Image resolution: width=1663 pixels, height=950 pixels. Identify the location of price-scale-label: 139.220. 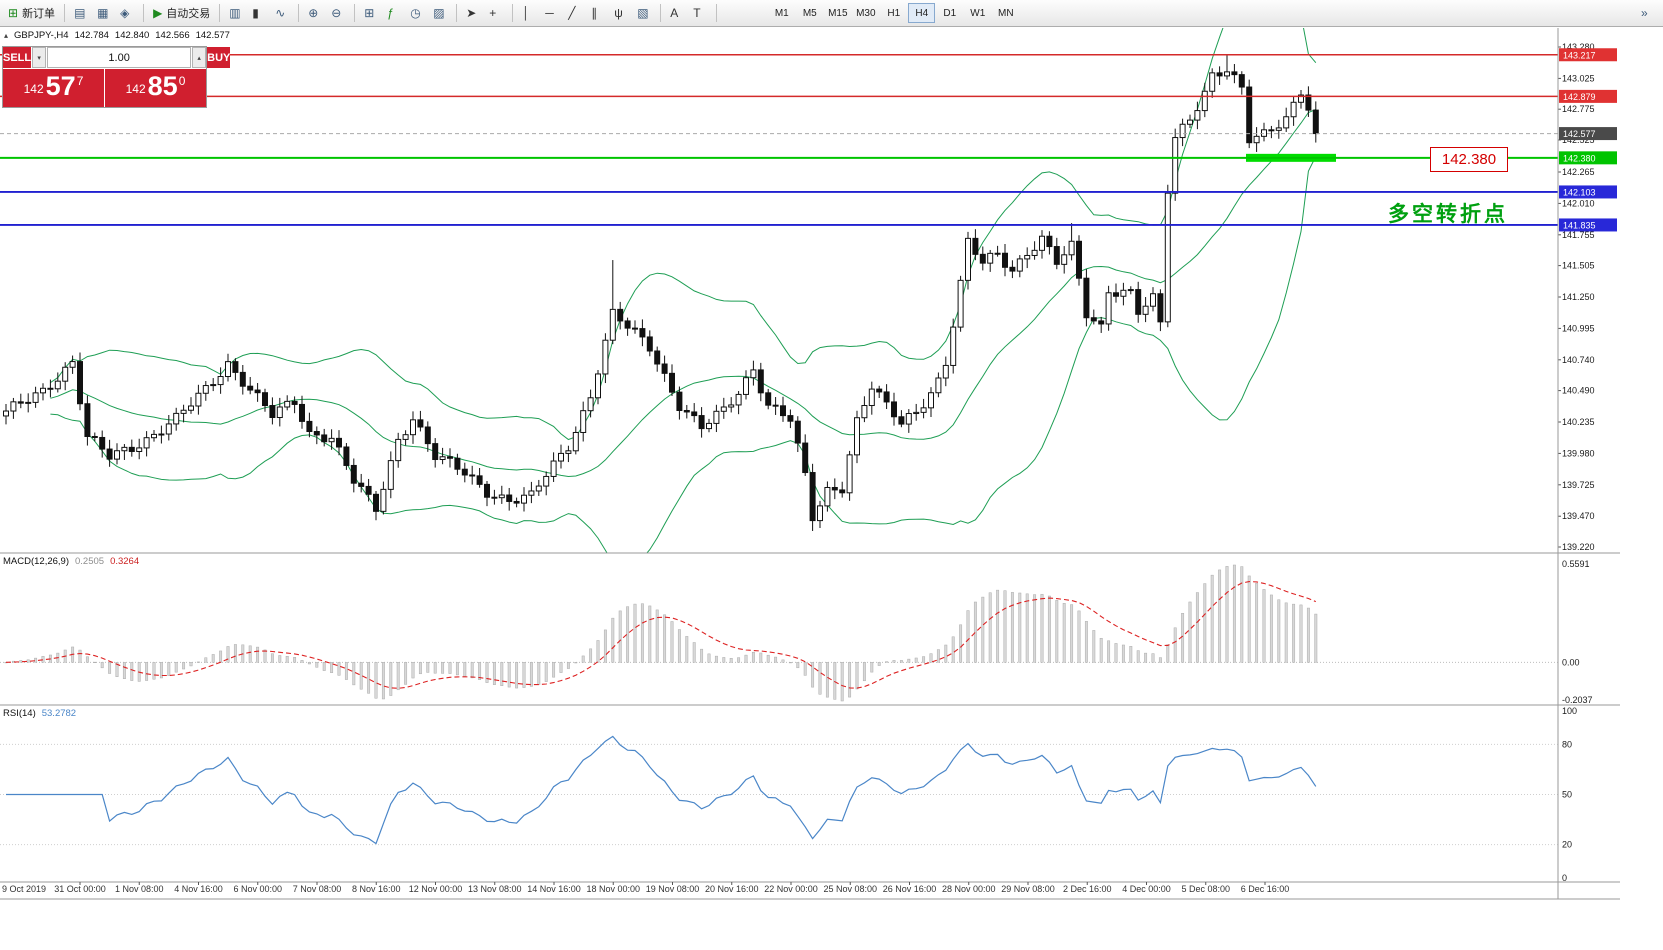
(1578, 547).